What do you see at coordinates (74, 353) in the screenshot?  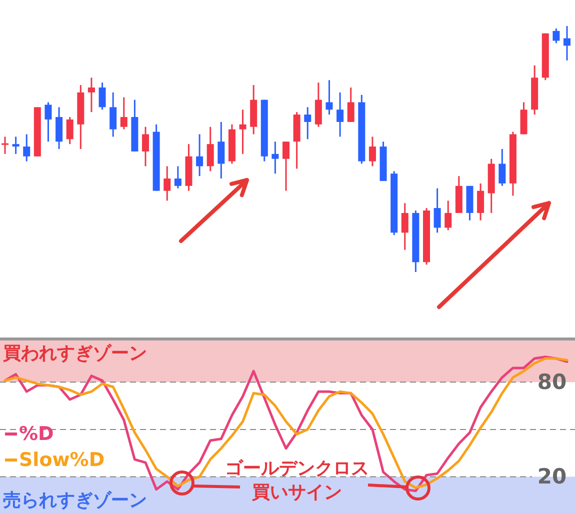 I see `band-label: 買われすぎゾーン` at bounding box center [74, 353].